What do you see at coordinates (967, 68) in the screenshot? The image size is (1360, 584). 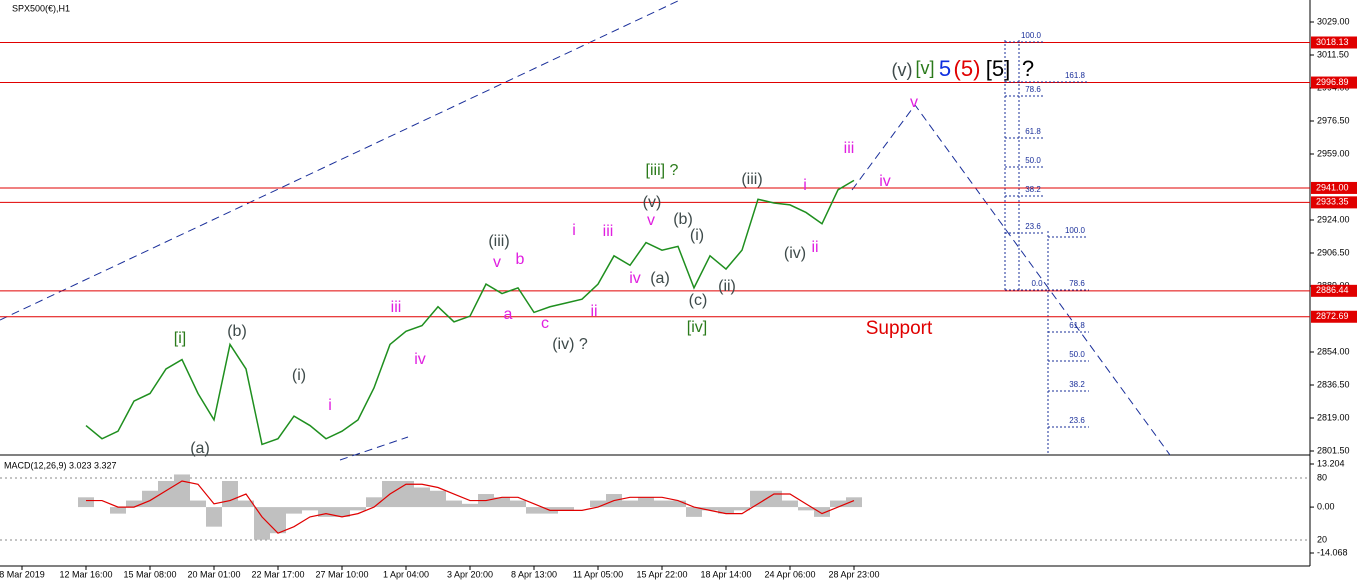 I see `wave-label: (5)` at bounding box center [967, 68].